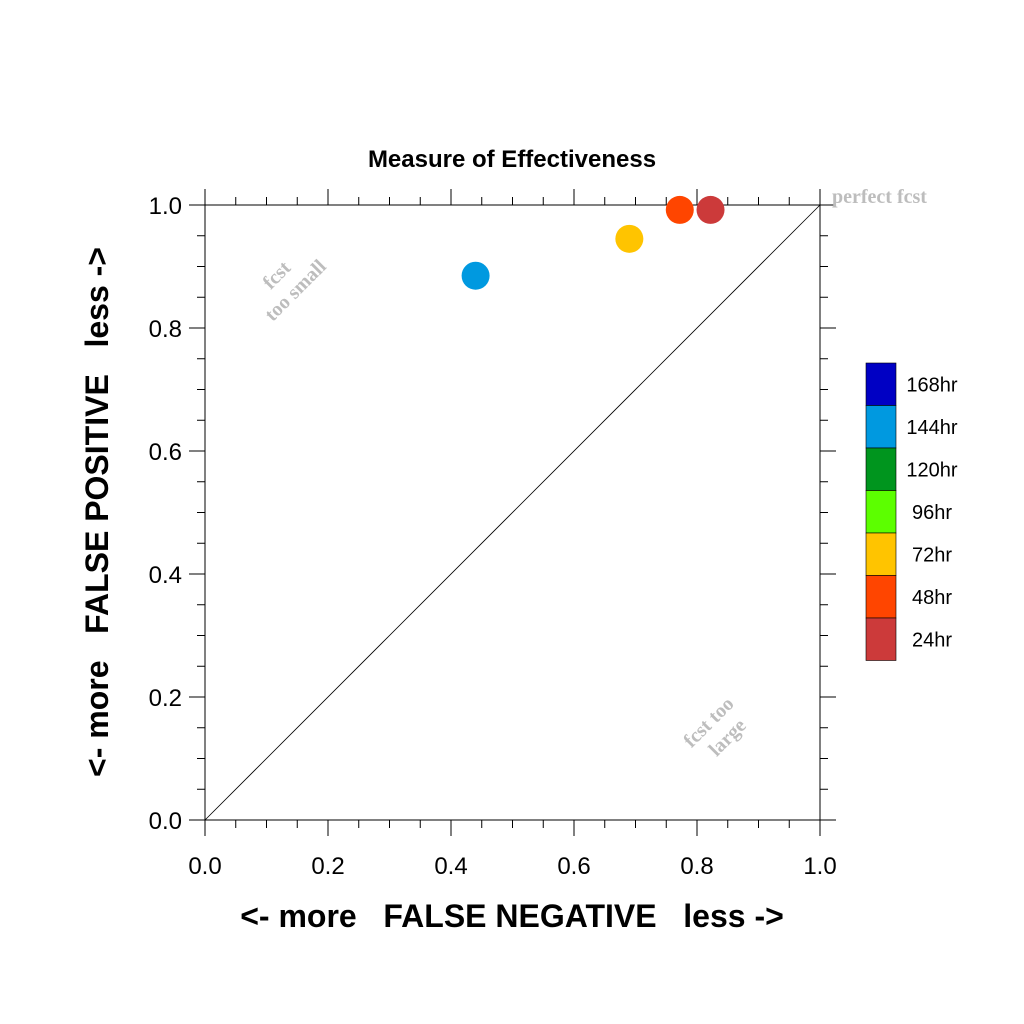 The image size is (1024, 1024). Describe the element at coordinates (881, 427) in the screenshot. I see `legend-swatch-144hr` at that location.